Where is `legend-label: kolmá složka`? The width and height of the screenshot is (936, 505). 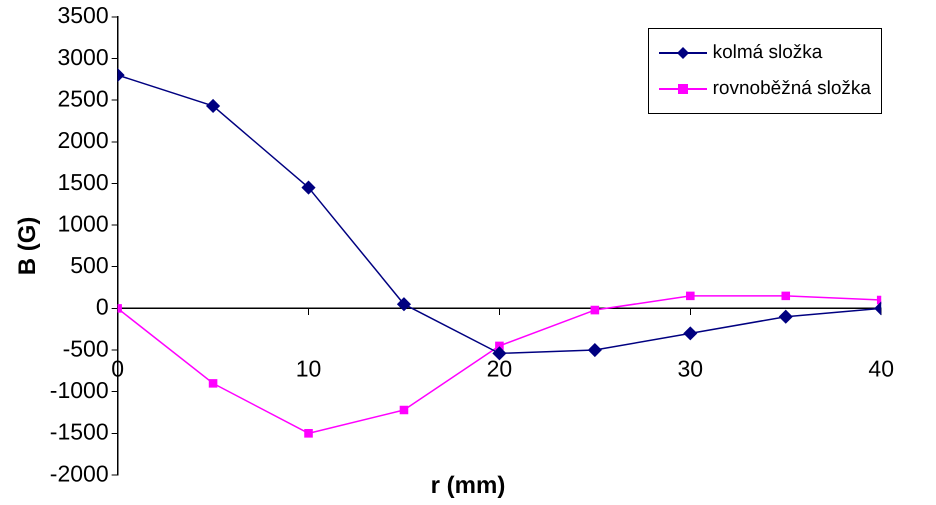 legend-label: kolmá složka is located at coordinates (767, 53).